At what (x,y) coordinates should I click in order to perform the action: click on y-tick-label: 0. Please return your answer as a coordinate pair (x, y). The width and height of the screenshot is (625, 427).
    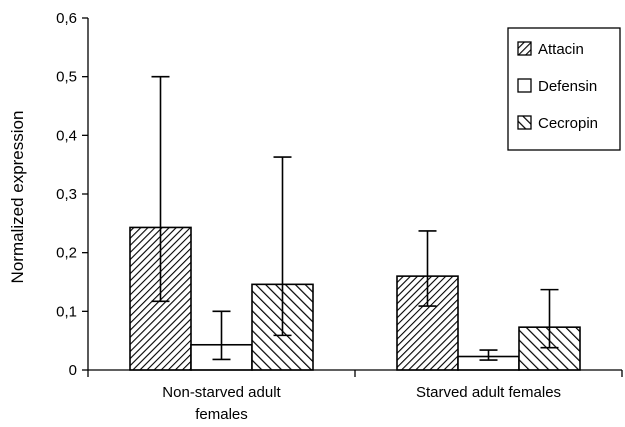
    Looking at the image, I should click on (73, 370).